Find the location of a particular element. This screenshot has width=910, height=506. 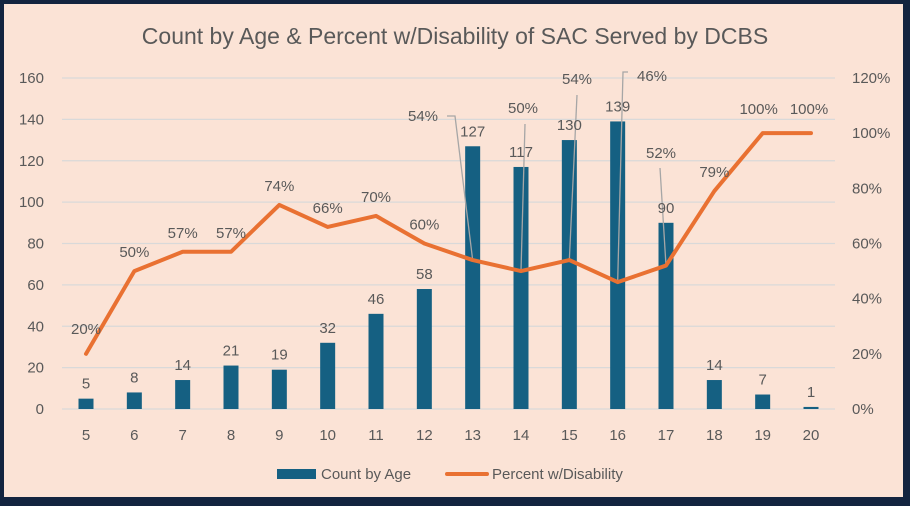

x-tick-label: 20 is located at coordinates (811, 435).